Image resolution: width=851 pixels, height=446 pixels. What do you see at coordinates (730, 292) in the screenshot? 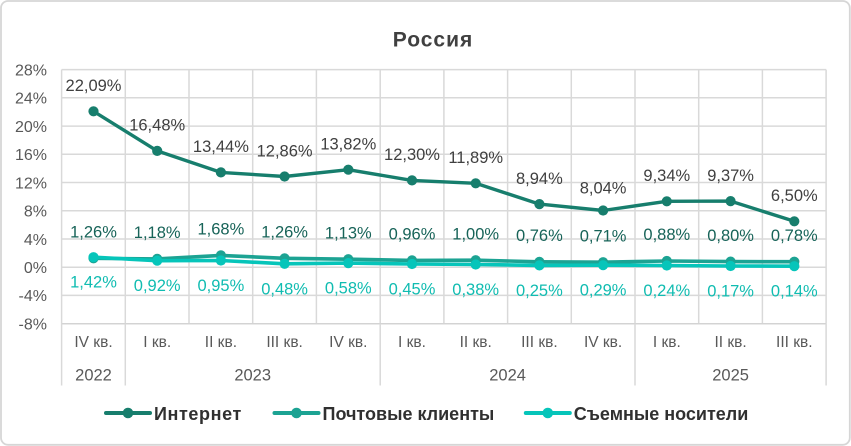
I see `svg-text: 0,17%` at bounding box center [730, 292].